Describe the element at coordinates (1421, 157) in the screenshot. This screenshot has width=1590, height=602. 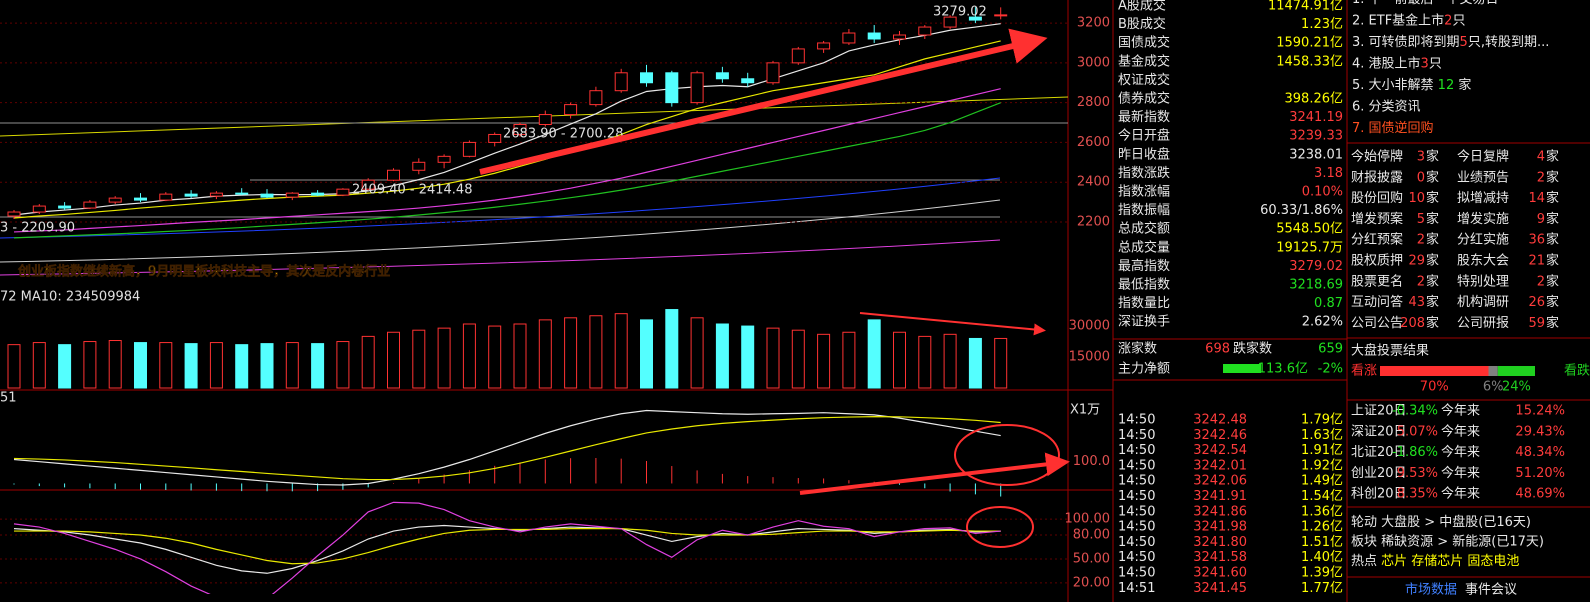
I see `stat-count: 3` at that location.